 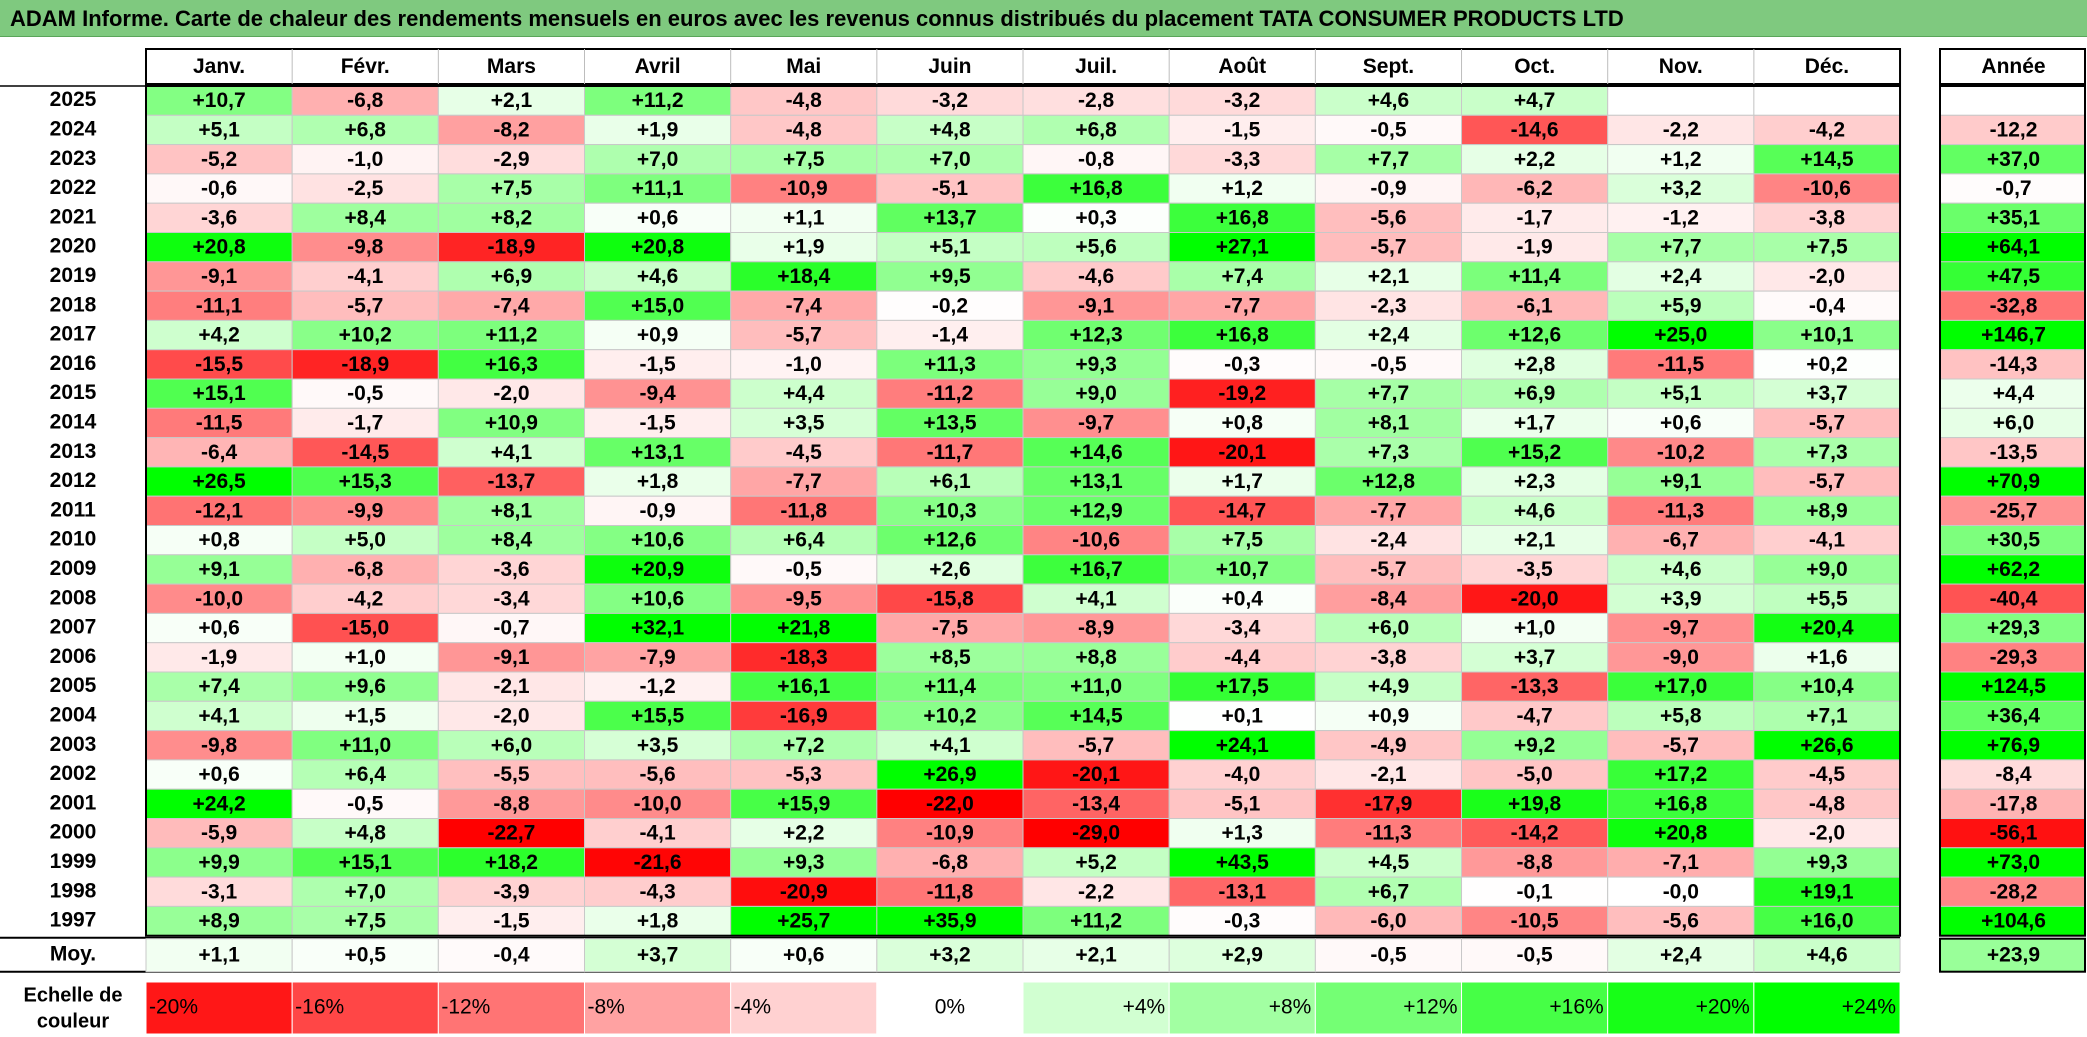 I want to click on year-label: 2017, so click(x=73, y=334).